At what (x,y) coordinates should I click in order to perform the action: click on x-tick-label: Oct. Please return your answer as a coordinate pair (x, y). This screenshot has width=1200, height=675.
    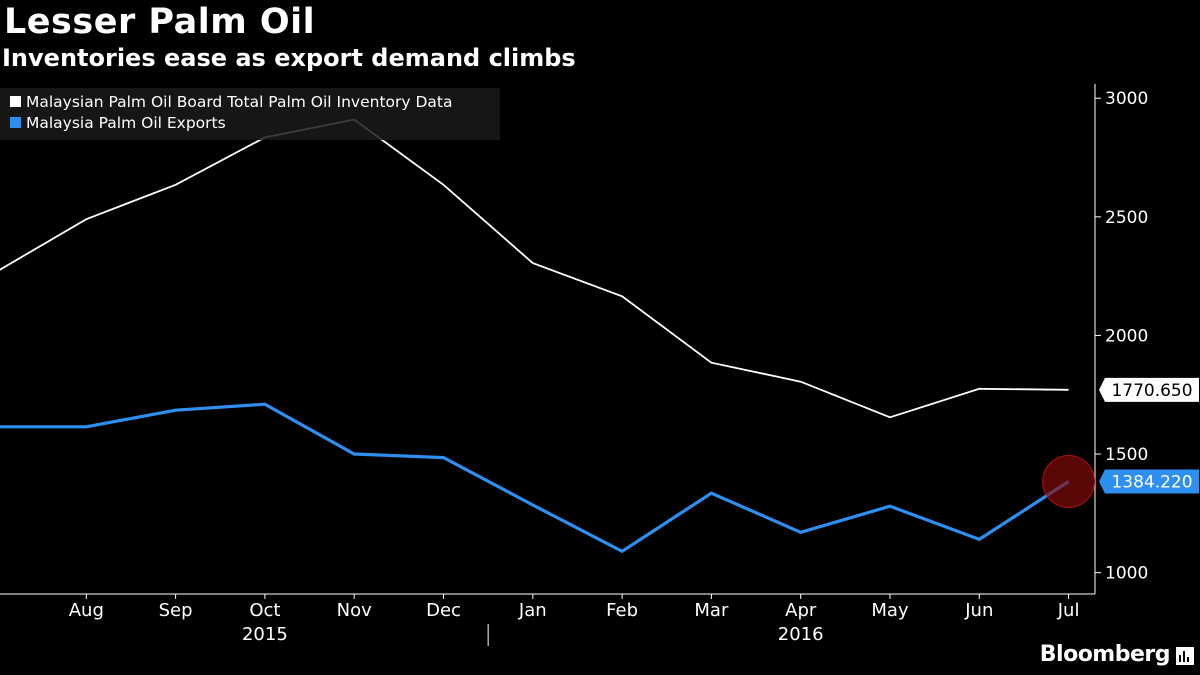
    Looking at the image, I should click on (264, 610).